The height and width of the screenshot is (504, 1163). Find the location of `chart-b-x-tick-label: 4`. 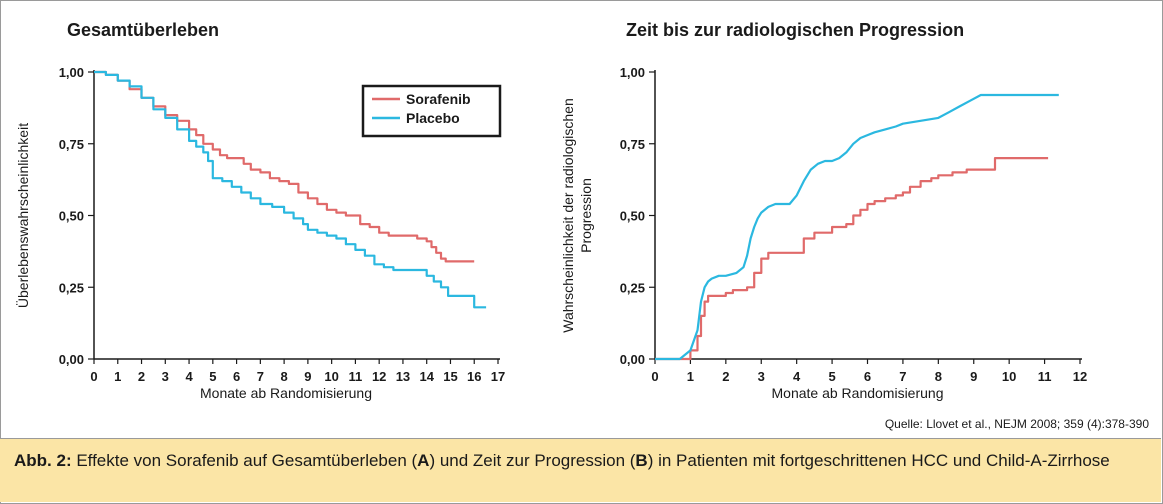

chart-b-x-tick-label: 4 is located at coordinates (797, 376).